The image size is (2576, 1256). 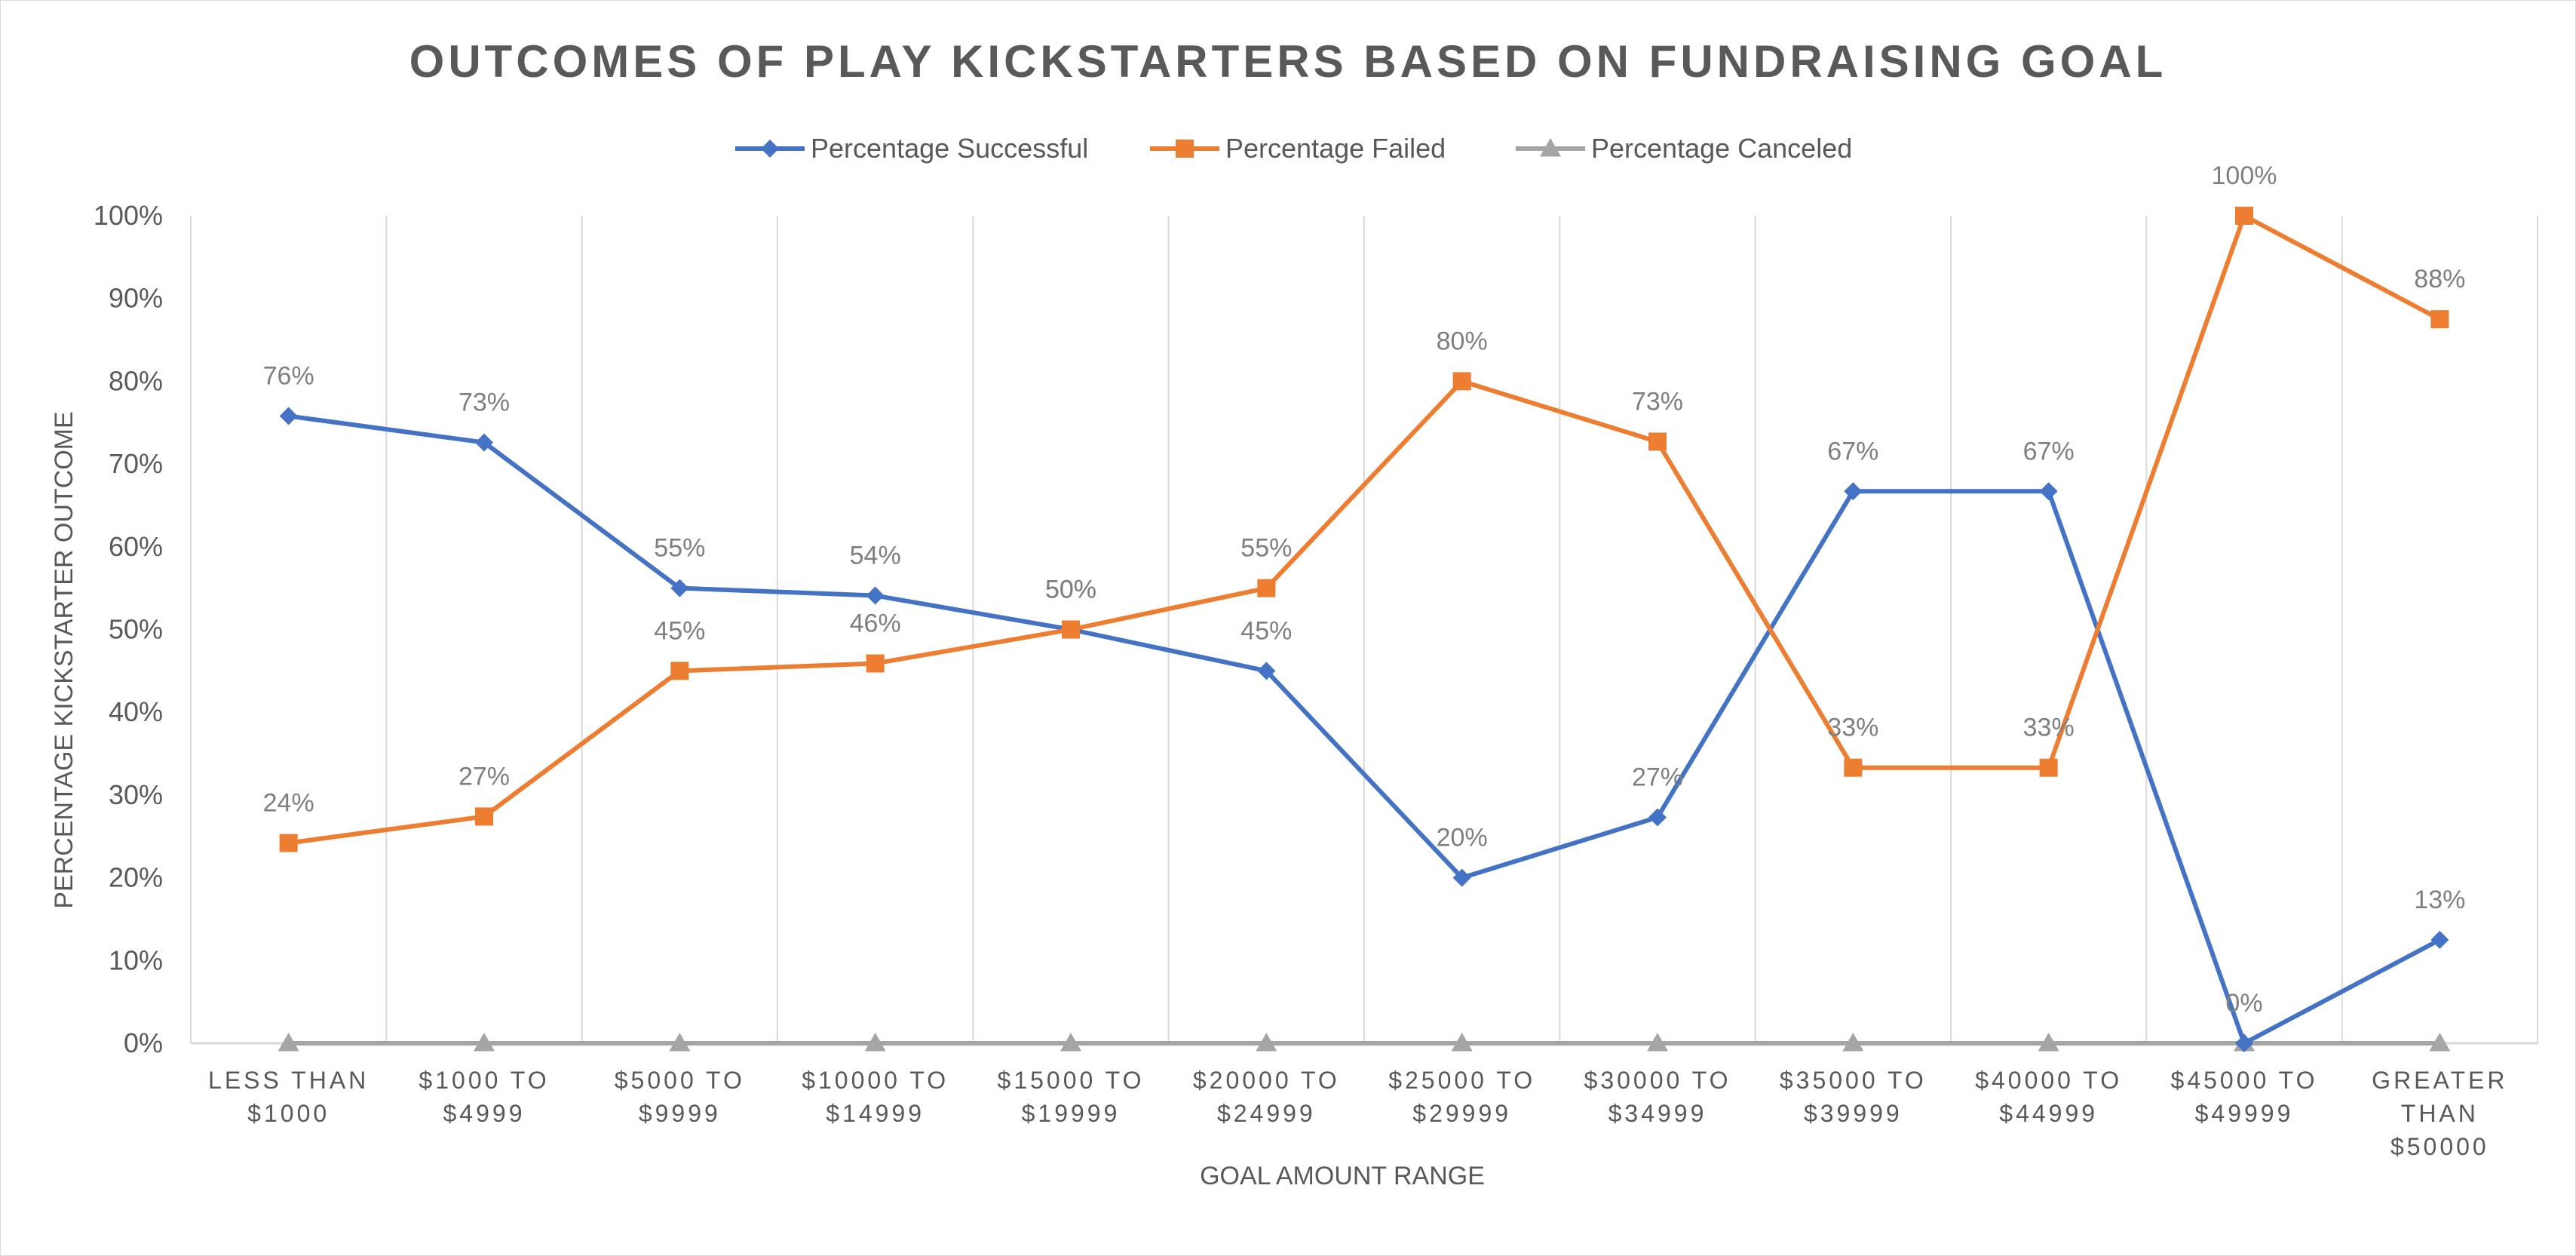 I want to click on x-tick-label: $40000 TO $44999, so click(x=2048, y=1097).